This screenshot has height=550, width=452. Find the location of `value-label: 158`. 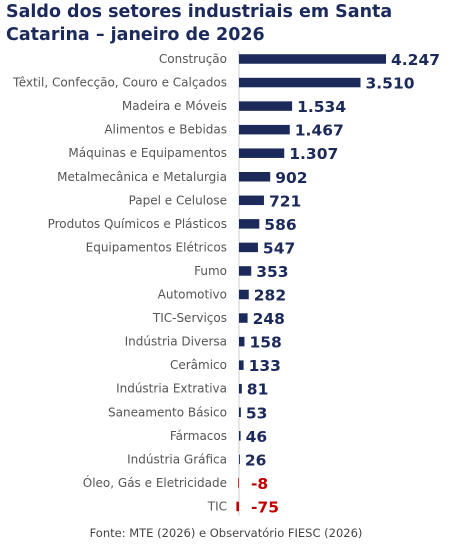

value-label: 158 is located at coordinates (265, 343).